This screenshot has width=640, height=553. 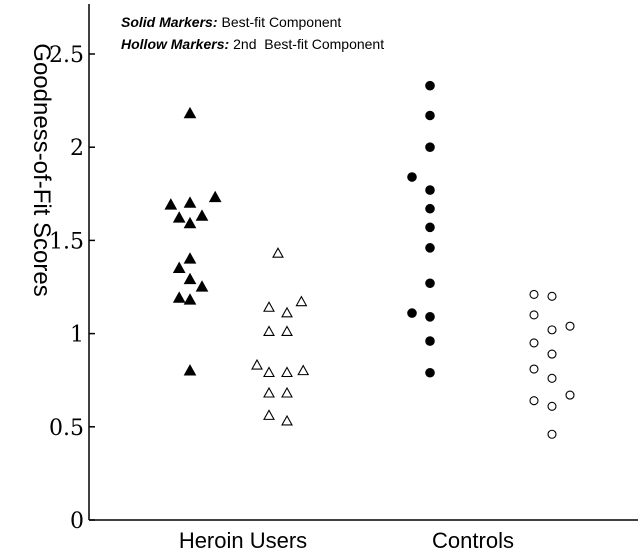 I want to click on legend-line-2: Hollow Markers: 2nd Best-fit Component, so click(x=252, y=44).